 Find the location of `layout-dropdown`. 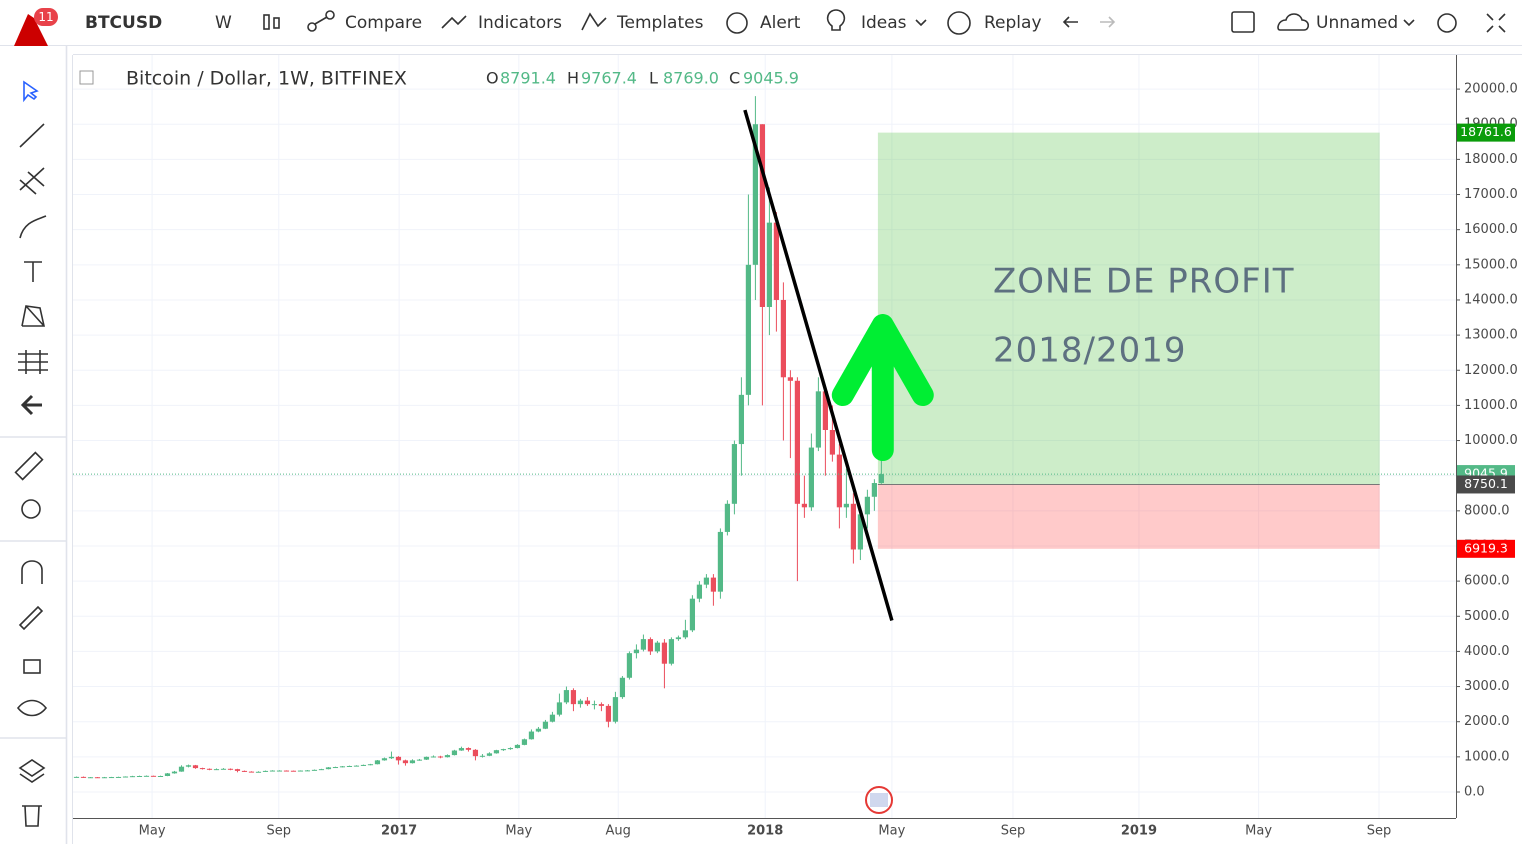

layout-dropdown is located at coordinates (1409, 23).